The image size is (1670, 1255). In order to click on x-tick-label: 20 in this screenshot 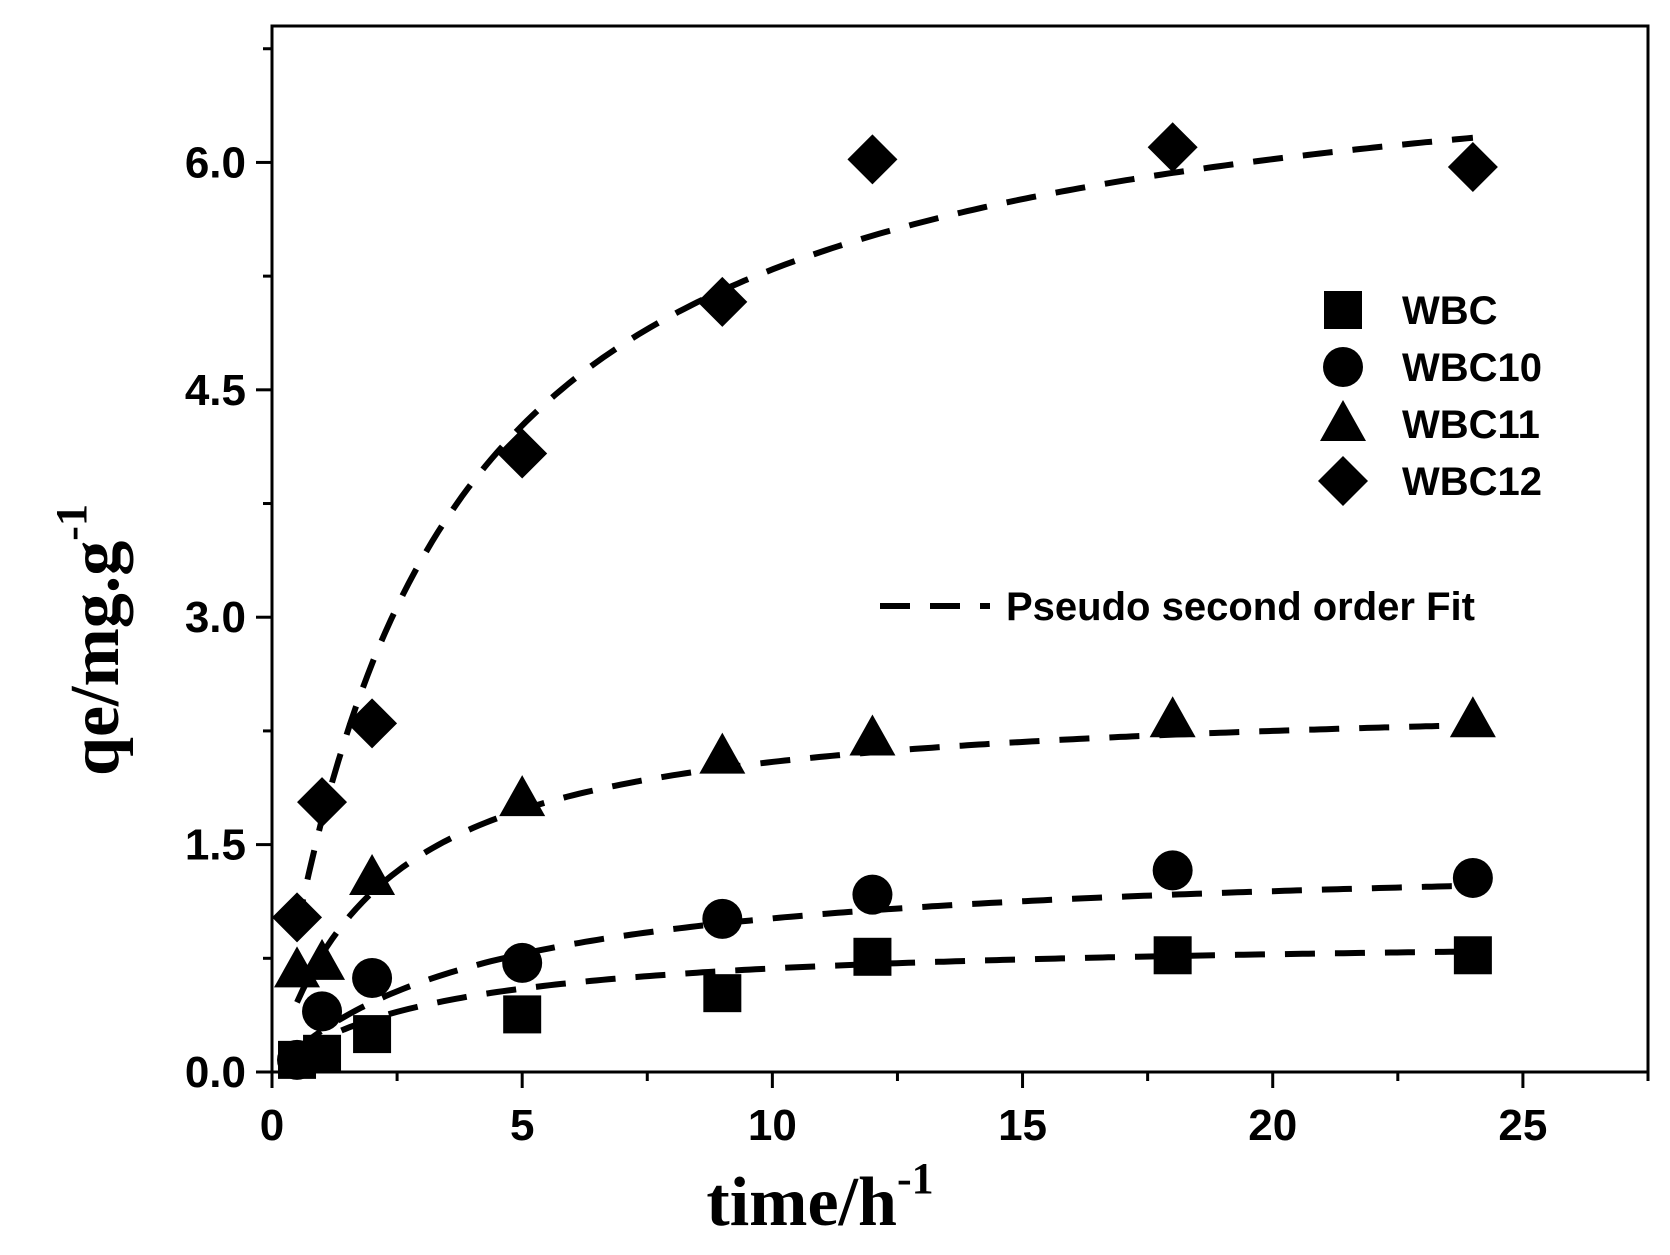, I will do `click(1272, 1125)`.